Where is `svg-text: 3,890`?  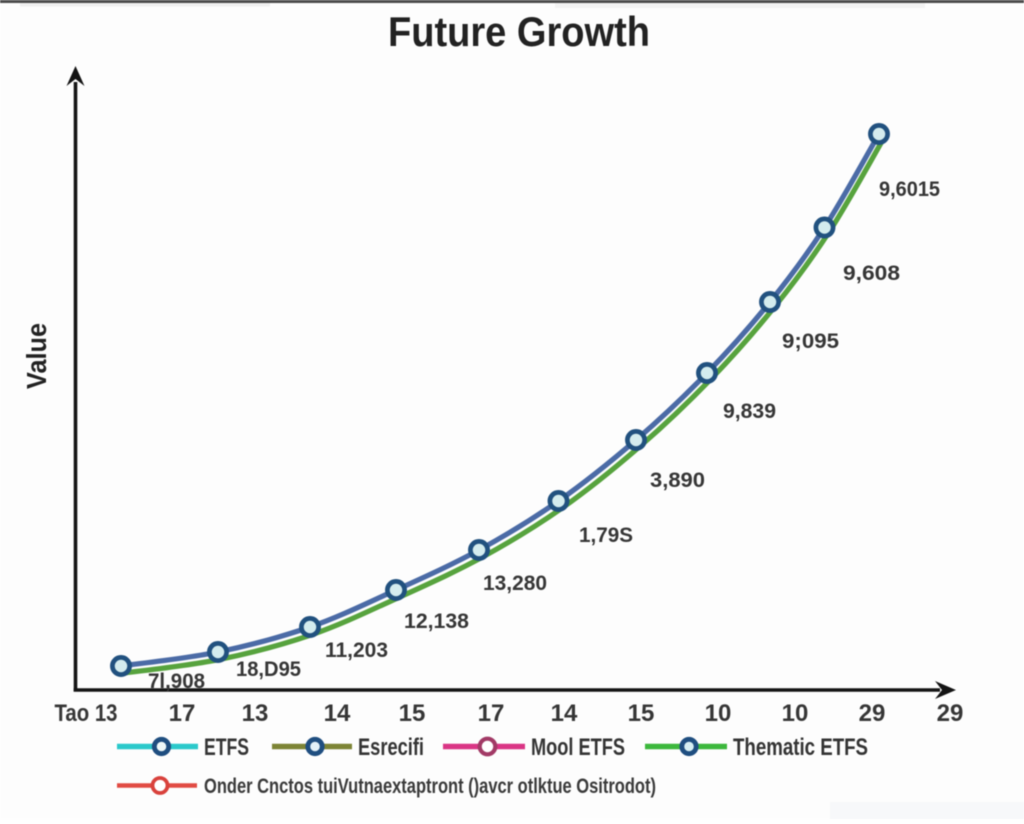 svg-text: 3,890 is located at coordinates (677, 480).